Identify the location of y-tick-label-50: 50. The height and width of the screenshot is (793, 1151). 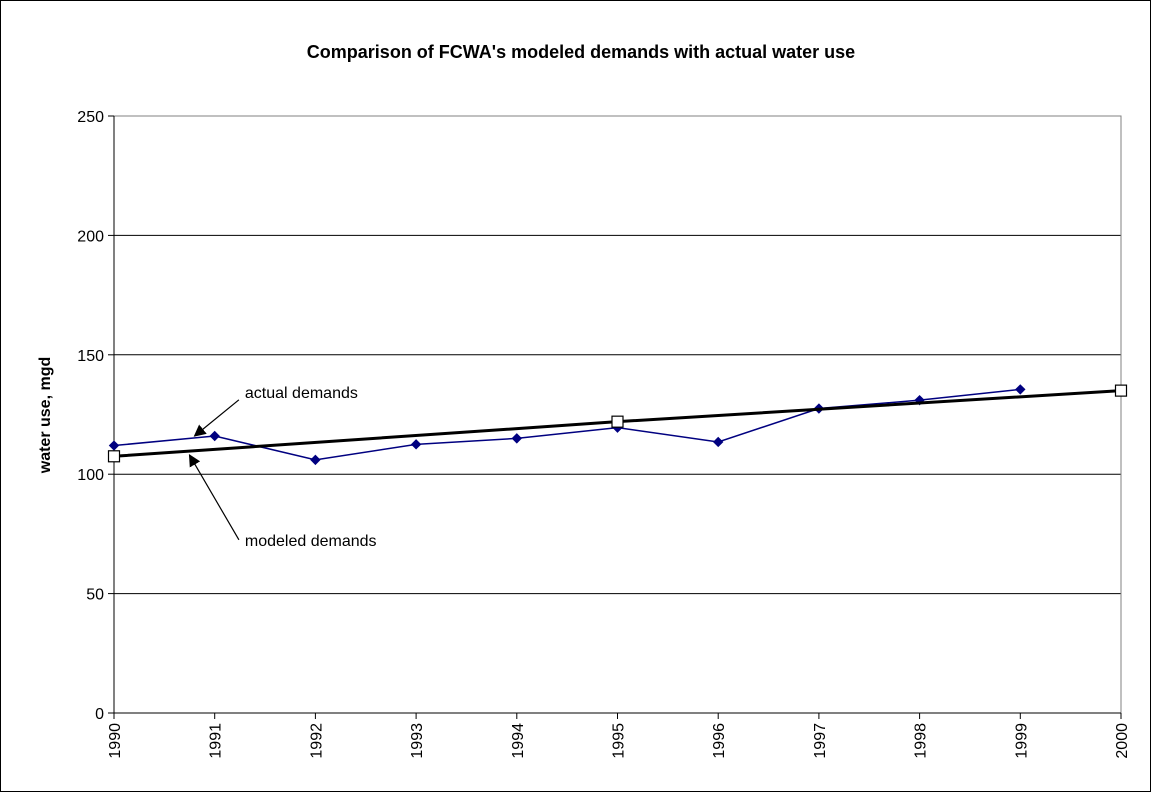
(95, 595).